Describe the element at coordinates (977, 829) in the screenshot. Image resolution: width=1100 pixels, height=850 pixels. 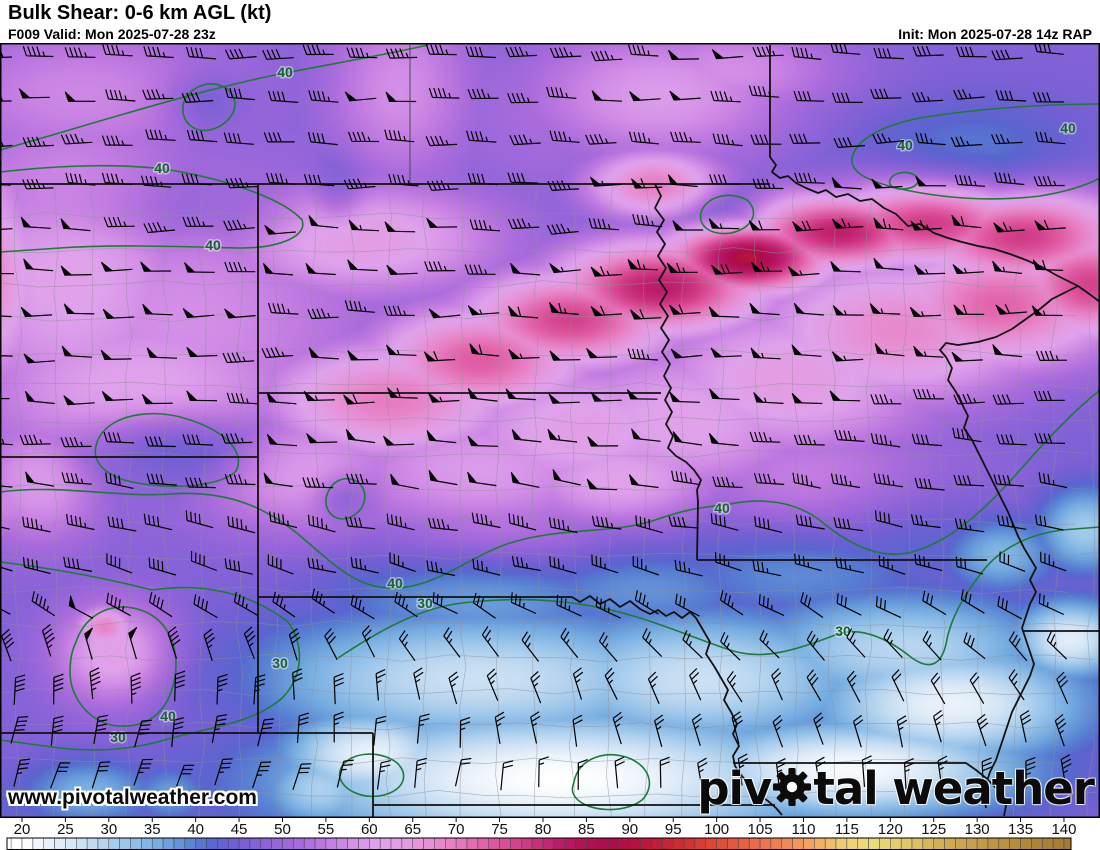
I see `colorbar-tick-label: 130` at that location.